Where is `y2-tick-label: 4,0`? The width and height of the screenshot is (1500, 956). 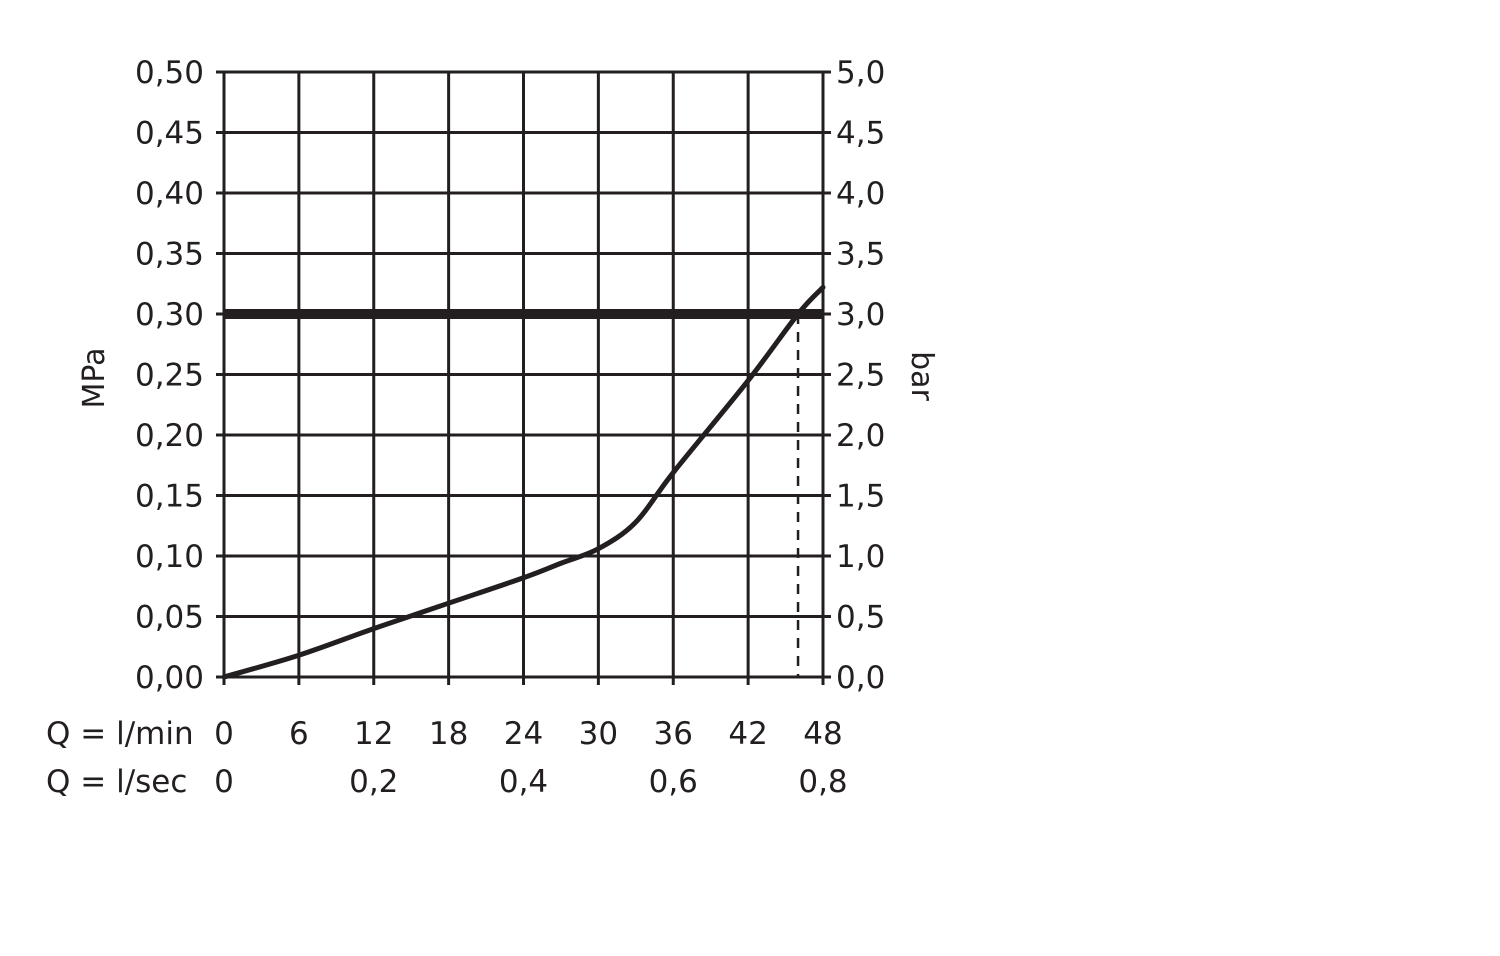 y2-tick-label: 4,0 is located at coordinates (860, 194).